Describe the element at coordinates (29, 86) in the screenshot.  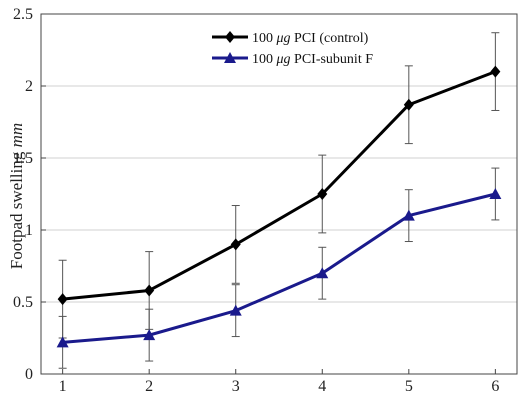
I see `y-tick-label: 2` at that location.